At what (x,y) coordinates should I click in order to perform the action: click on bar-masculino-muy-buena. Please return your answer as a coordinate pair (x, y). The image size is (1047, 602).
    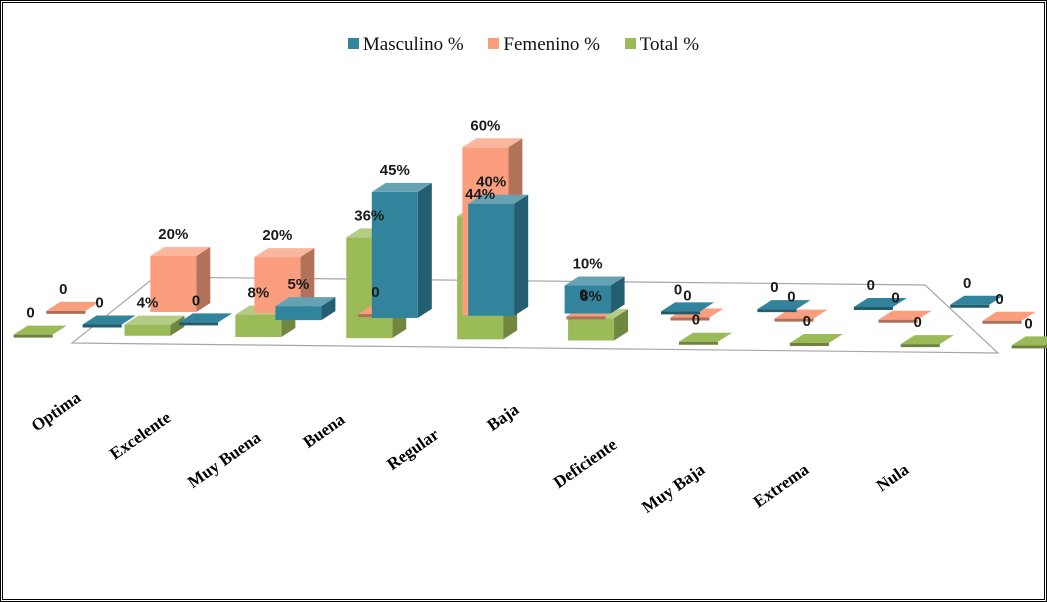
    Looking at the image, I should click on (305, 309).